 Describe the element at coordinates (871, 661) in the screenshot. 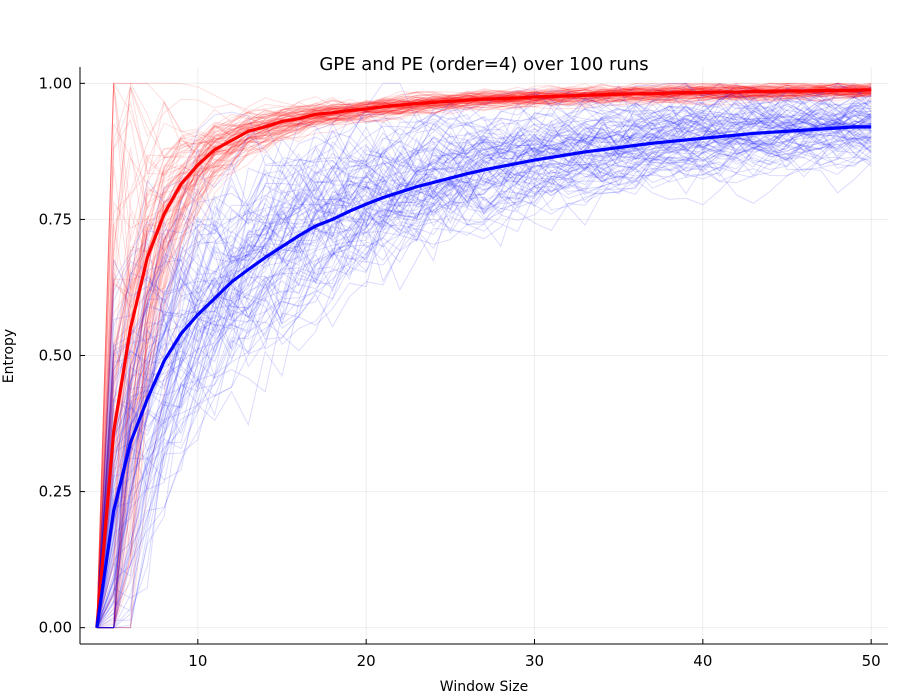

I see `x-tick-label: 50` at that location.